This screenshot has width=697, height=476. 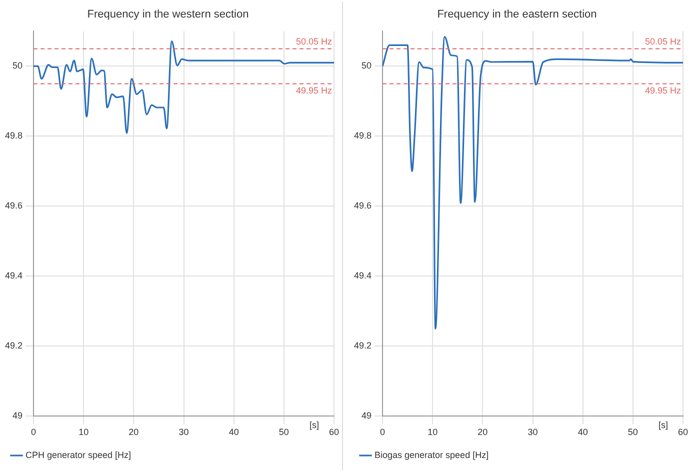 I want to click on legend-label: CPH generator speed [Hz], so click(x=79, y=455).